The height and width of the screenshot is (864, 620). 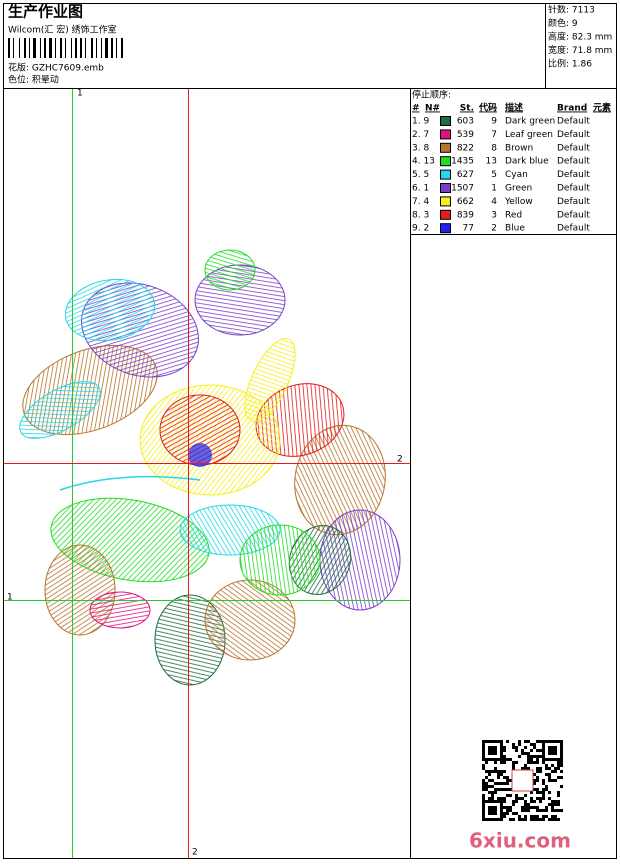 What do you see at coordinates (602, 108) in the screenshot?
I see `column-header: 元素` at bounding box center [602, 108].